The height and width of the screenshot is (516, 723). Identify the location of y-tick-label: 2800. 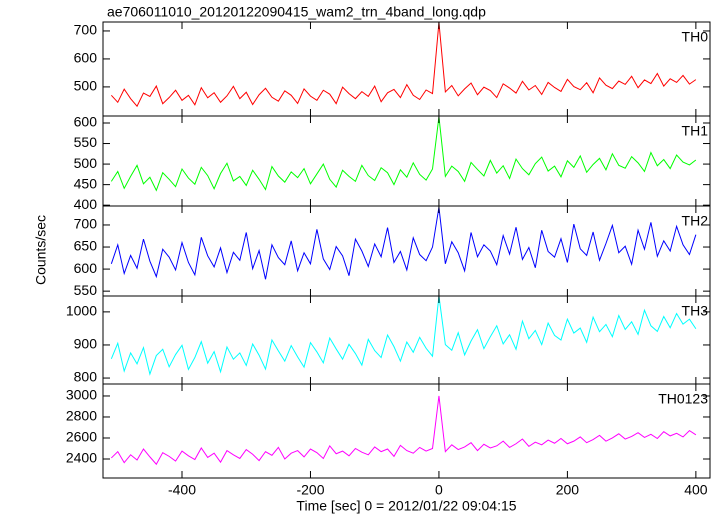
(81, 416).